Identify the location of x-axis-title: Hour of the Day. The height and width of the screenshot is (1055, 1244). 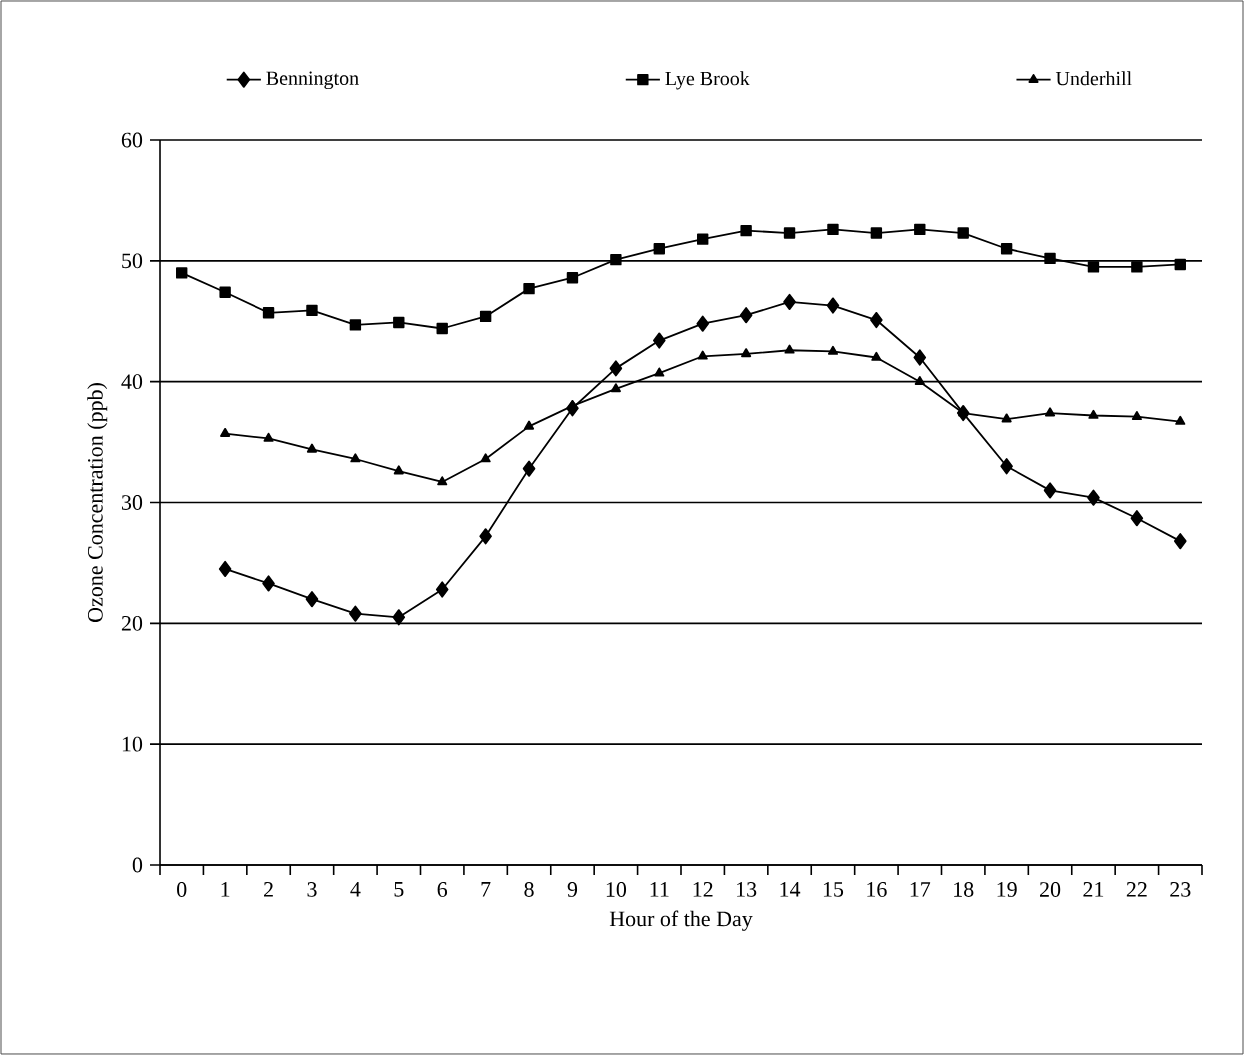
(681, 920).